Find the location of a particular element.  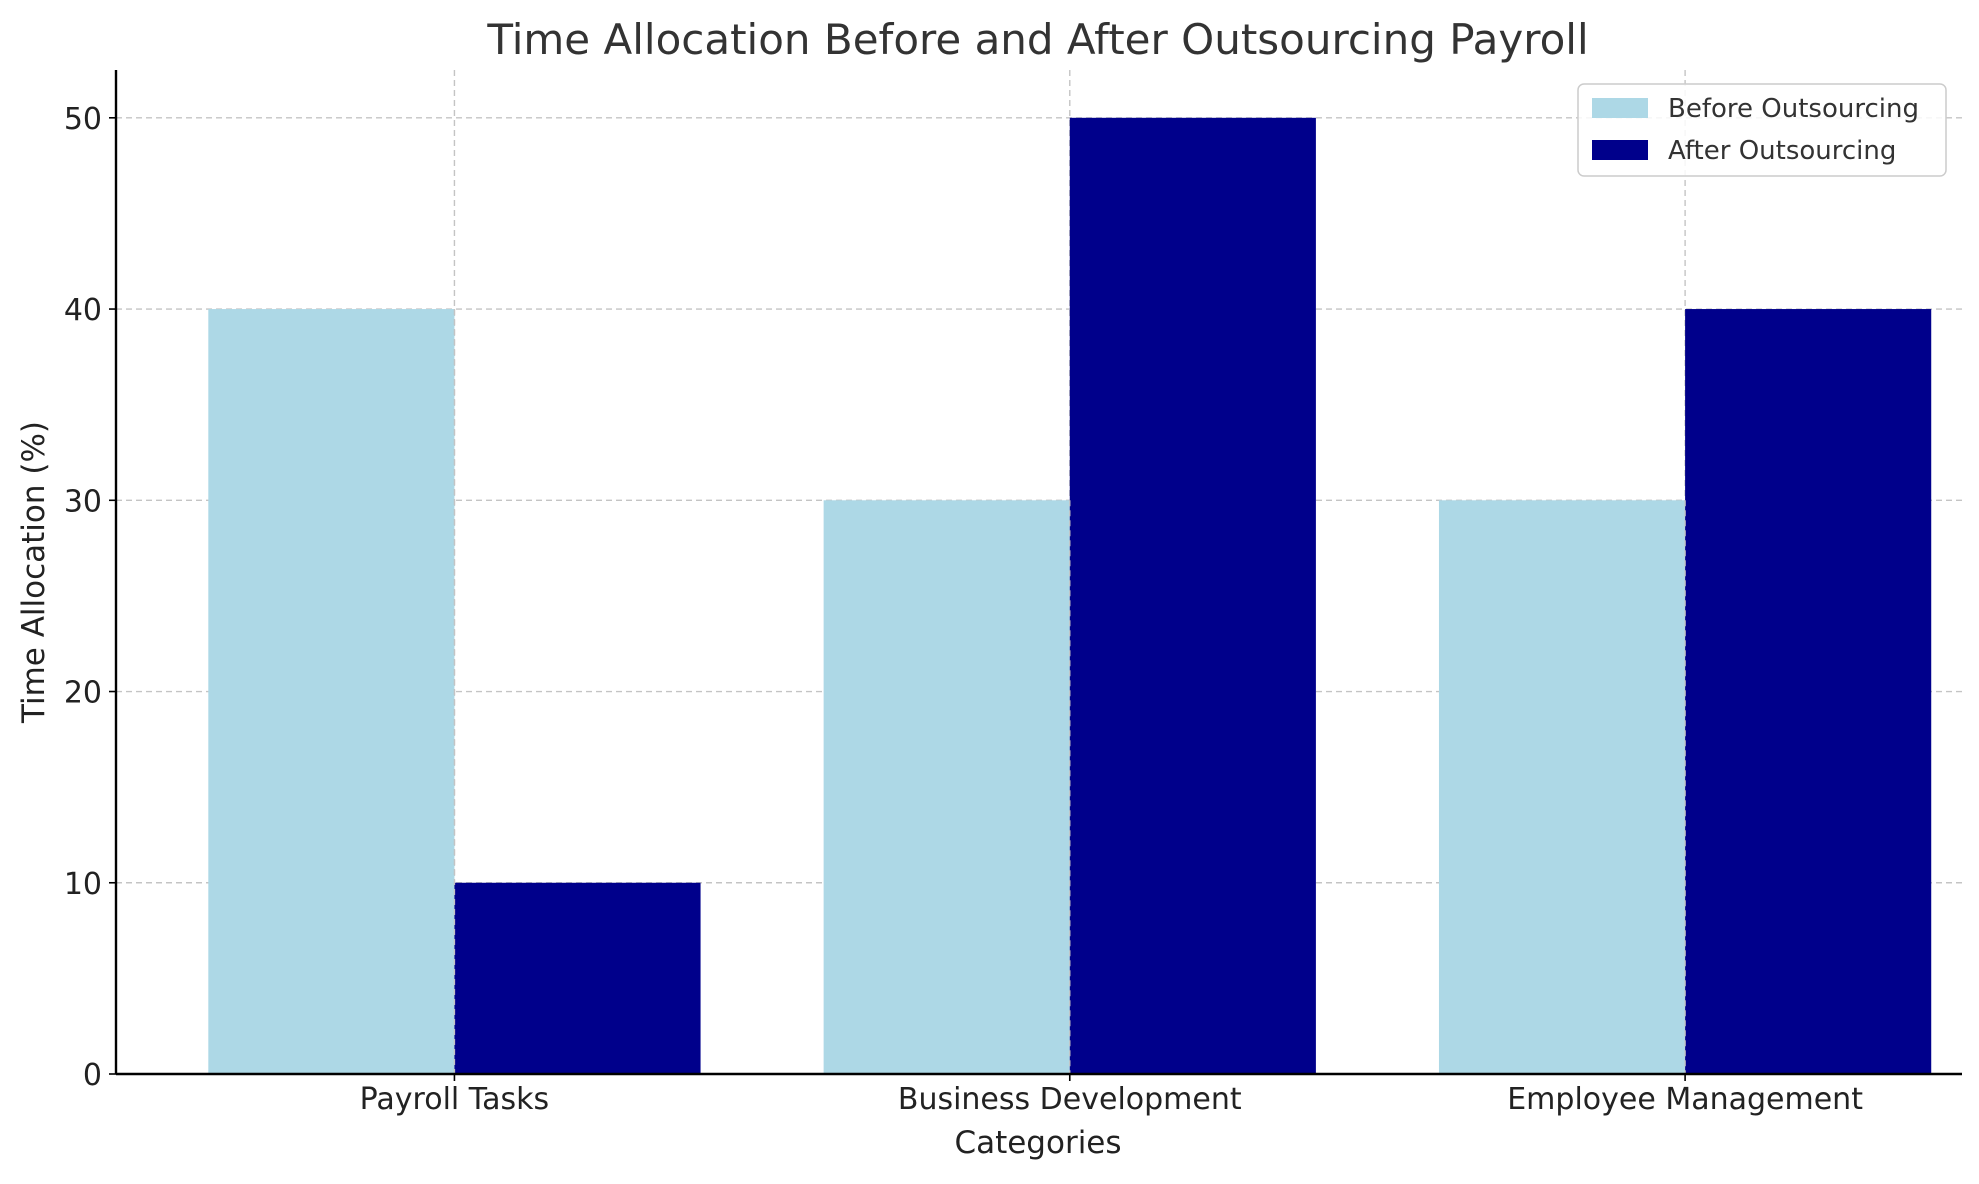

legend: Before Outsourcing After Outsourcing is located at coordinates (1762, 130).